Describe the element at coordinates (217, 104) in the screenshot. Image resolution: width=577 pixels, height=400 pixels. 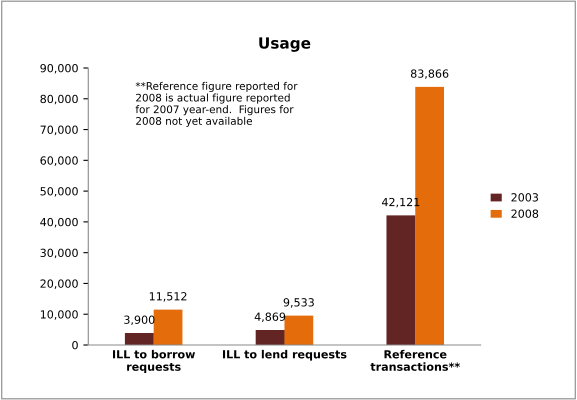
I see `annotation: **Reference figure reported for 2008 is actual figure reported for 2007 year-end. Figures for 2008 not yet available` at that location.